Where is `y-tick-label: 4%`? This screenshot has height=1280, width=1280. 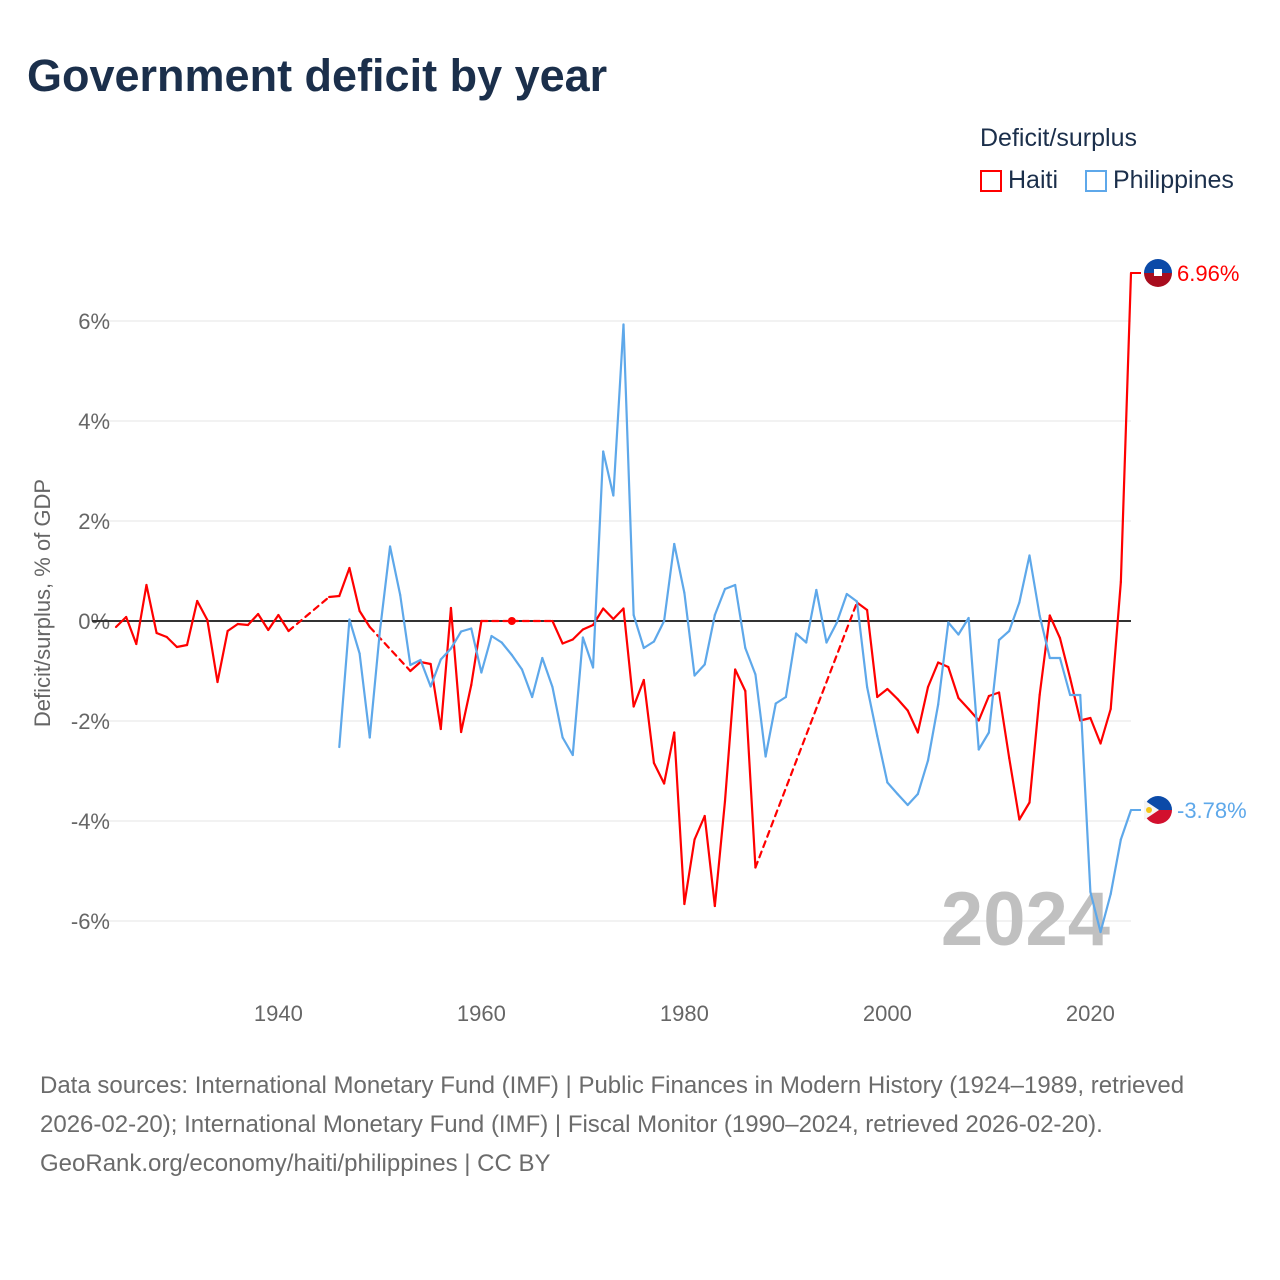
y-tick-label: 4% is located at coordinates (94, 421).